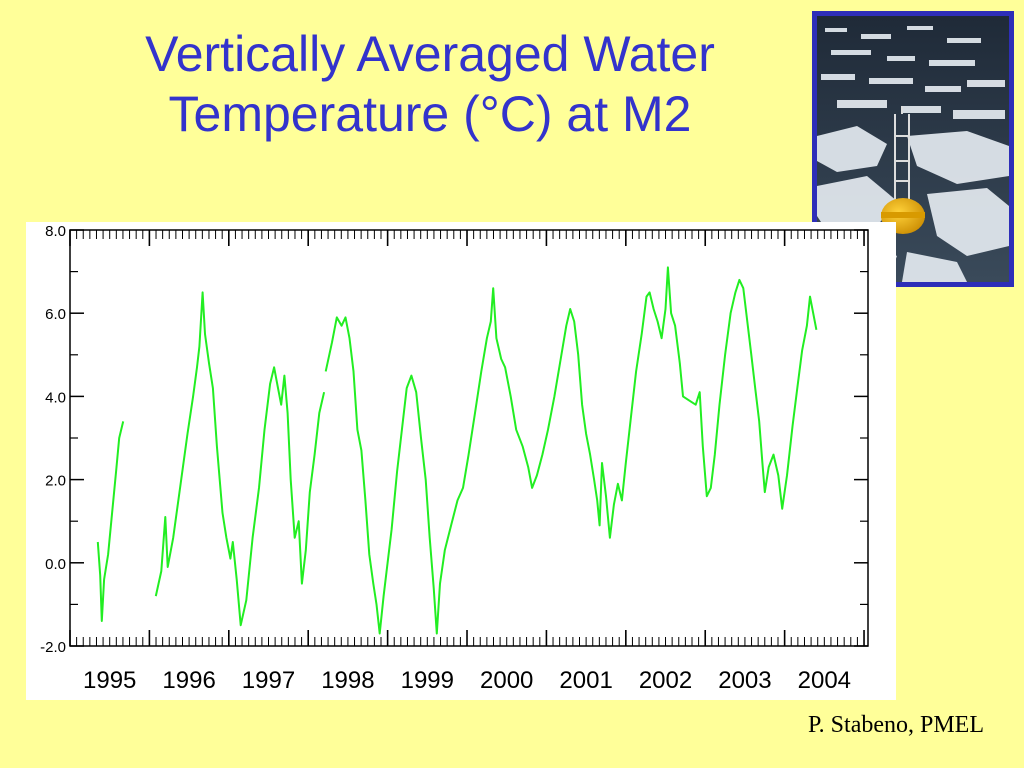 Image resolution: width=1024 pixels, height=768 pixels. I want to click on y-tick-label: 4.0, so click(55, 397).